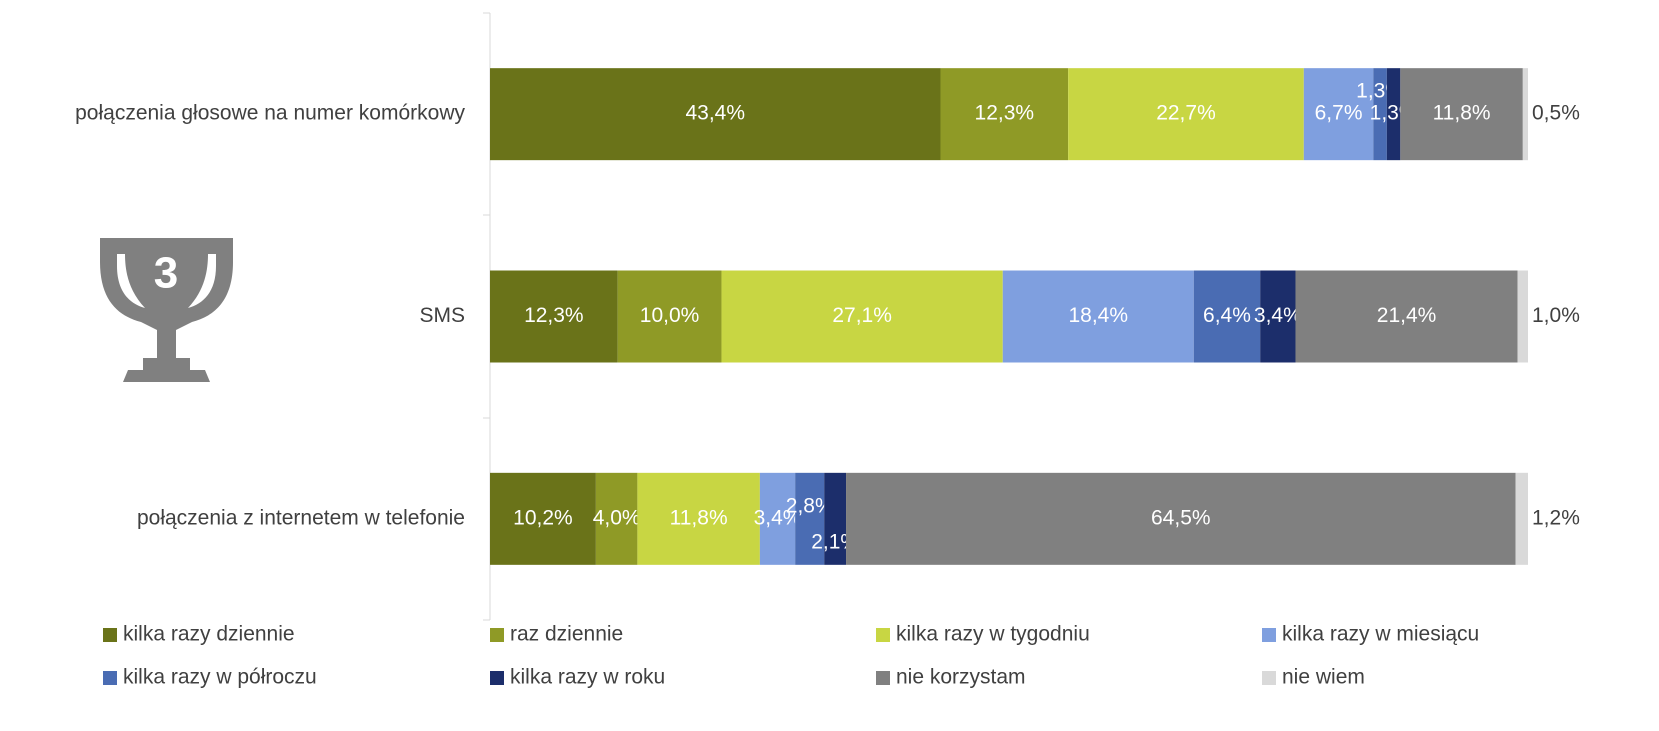 This screenshot has width=1659, height=731. What do you see at coordinates (587, 677) in the screenshot?
I see `legend-label: kilka razy w roku` at bounding box center [587, 677].